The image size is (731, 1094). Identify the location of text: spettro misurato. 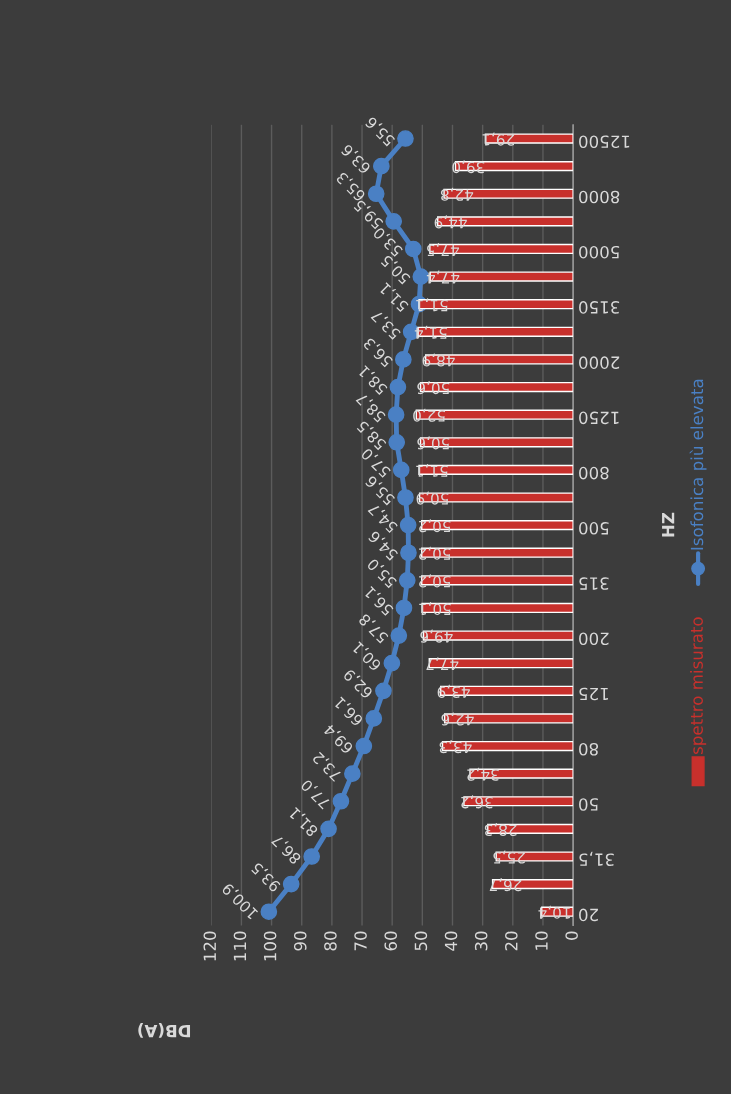
(698, 685).